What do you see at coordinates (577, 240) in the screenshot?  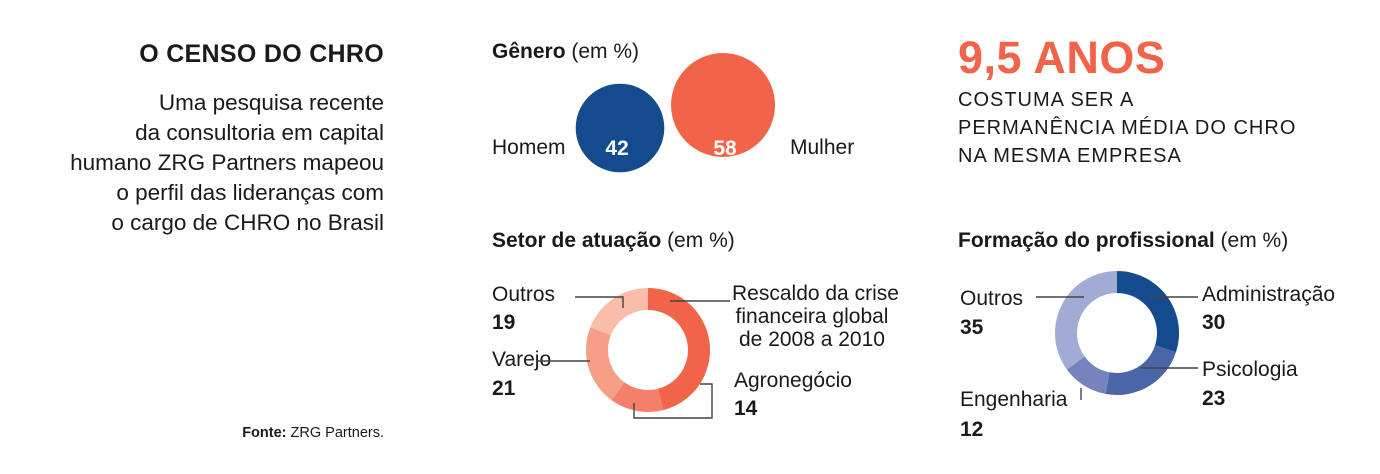 I see `sector-title: Setor de atuação` at bounding box center [577, 240].